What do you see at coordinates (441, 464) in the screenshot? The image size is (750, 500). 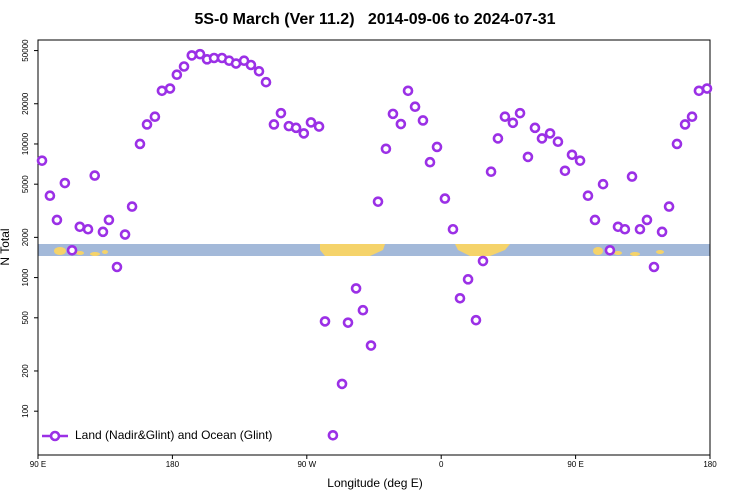 I see `x-tick-label: 0` at bounding box center [441, 464].